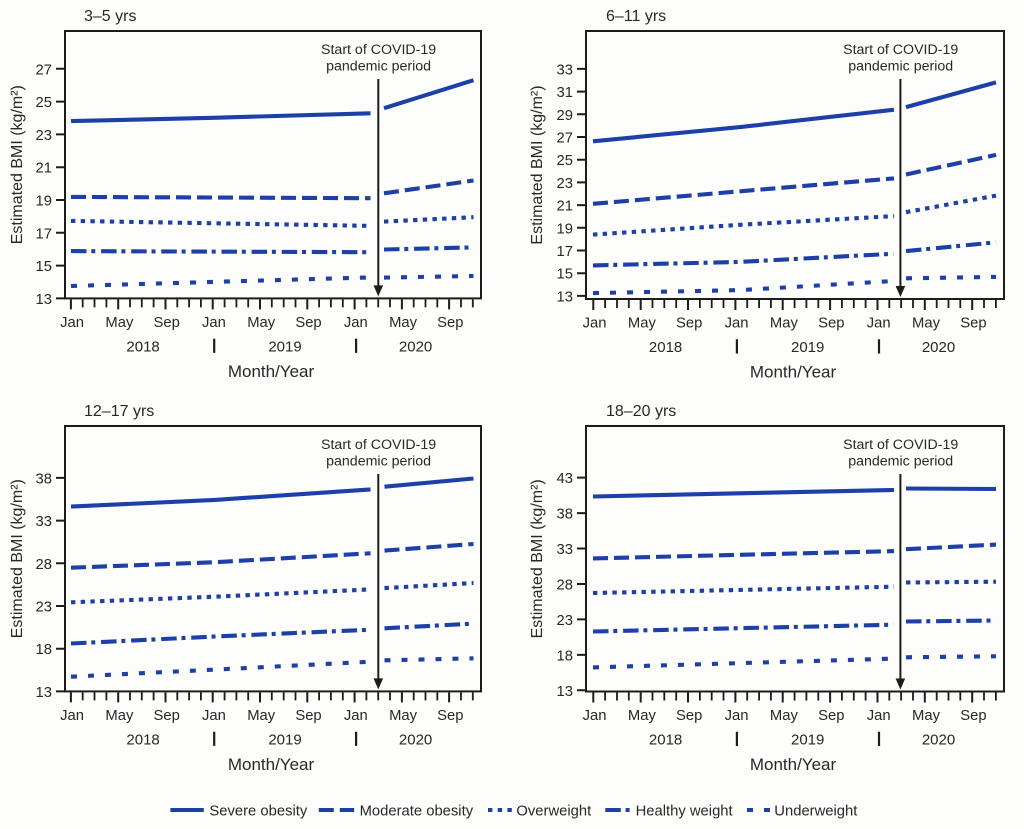  I want to click on svg-text: 43, so click(565, 479).